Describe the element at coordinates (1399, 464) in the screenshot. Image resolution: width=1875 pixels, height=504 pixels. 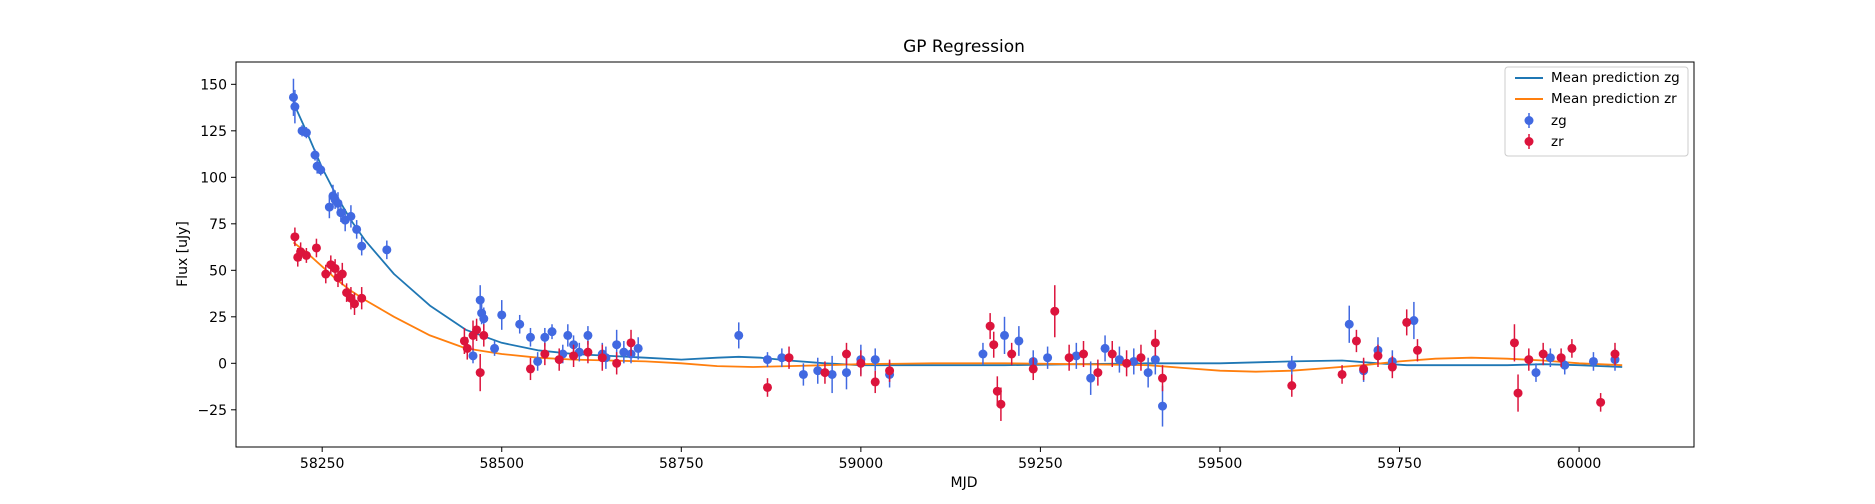
I see `x-tick-label: 59750` at that location.